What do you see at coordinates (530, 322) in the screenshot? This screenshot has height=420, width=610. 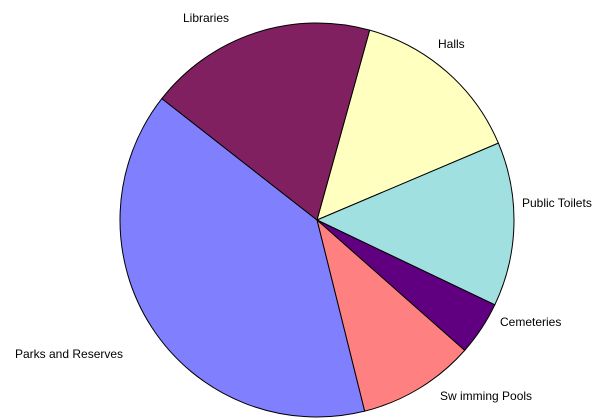 I see `pie-label-cemeteries: Cemeteries` at bounding box center [530, 322].